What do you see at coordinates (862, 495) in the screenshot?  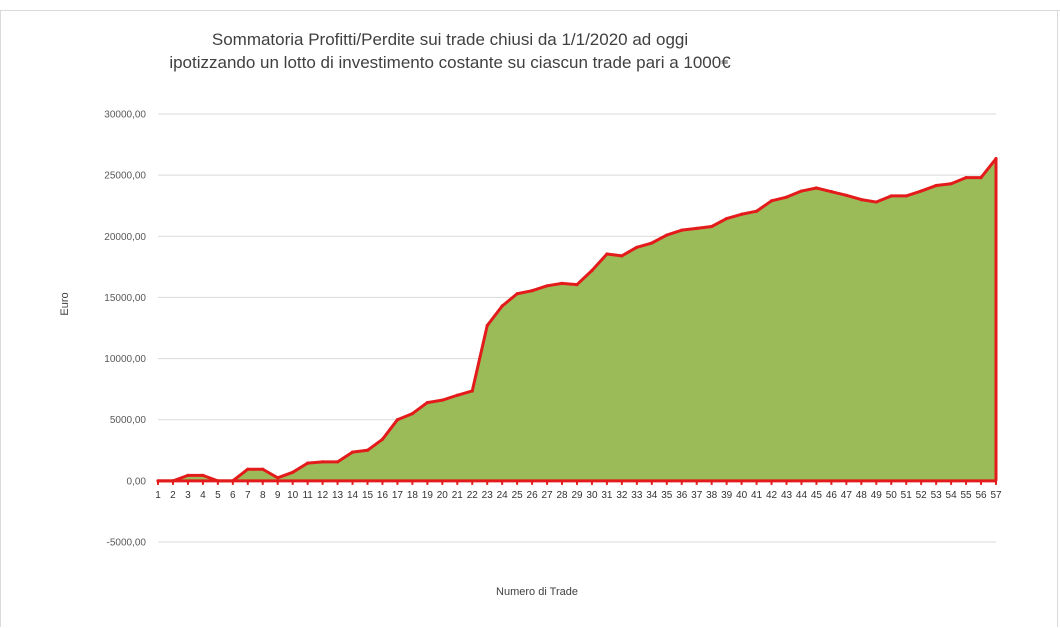 I see `x-tick-label: 48` at bounding box center [862, 495].